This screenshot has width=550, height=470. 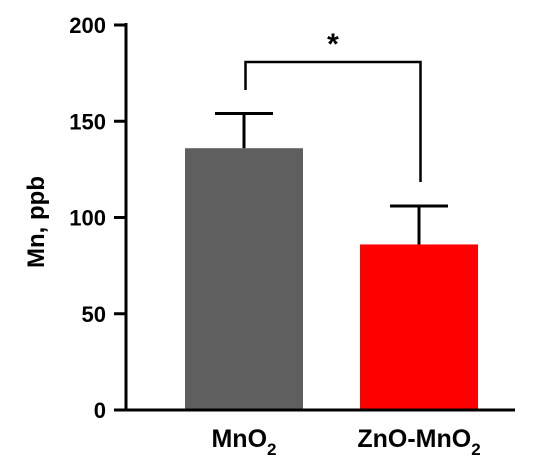 What do you see at coordinates (414, 439) in the screenshot?
I see `x-tick-label-main: ZnO-MnO` at bounding box center [414, 439].